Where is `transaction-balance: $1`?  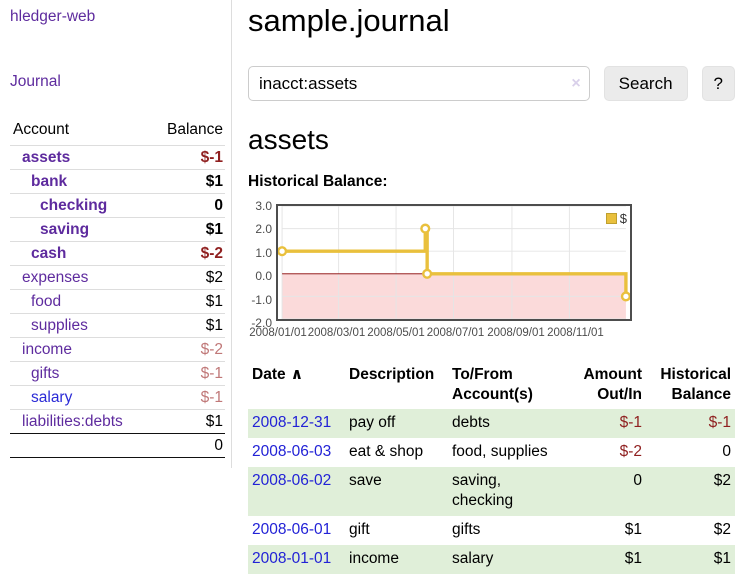
transaction-balance: $1 is located at coordinates (722, 559).